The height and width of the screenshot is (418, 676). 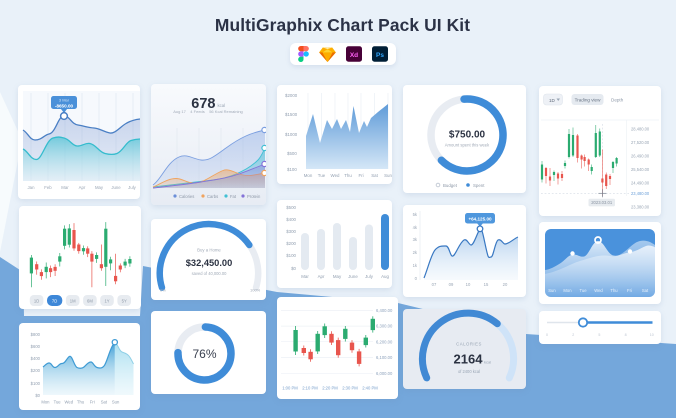 What do you see at coordinates (384, 341) in the screenshot?
I see `svg-text: 6,200.00` at bounding box center [384, 341].